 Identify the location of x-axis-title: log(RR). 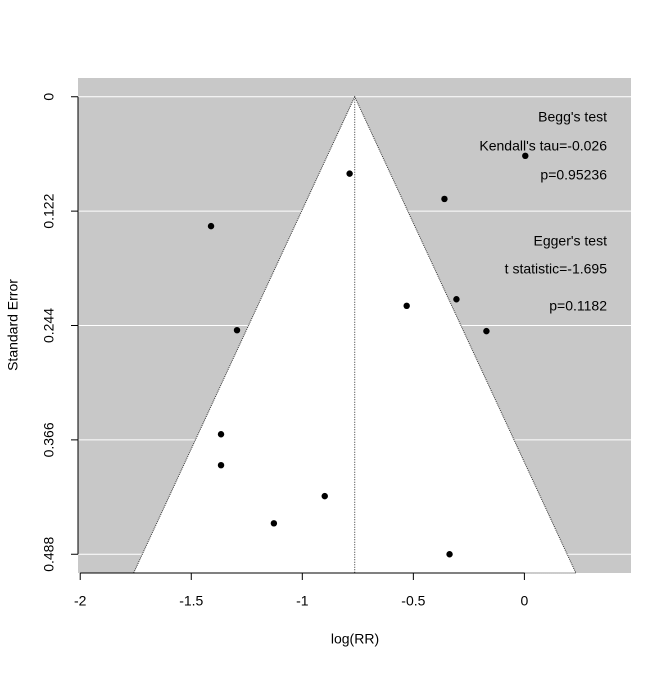
(355, 639).